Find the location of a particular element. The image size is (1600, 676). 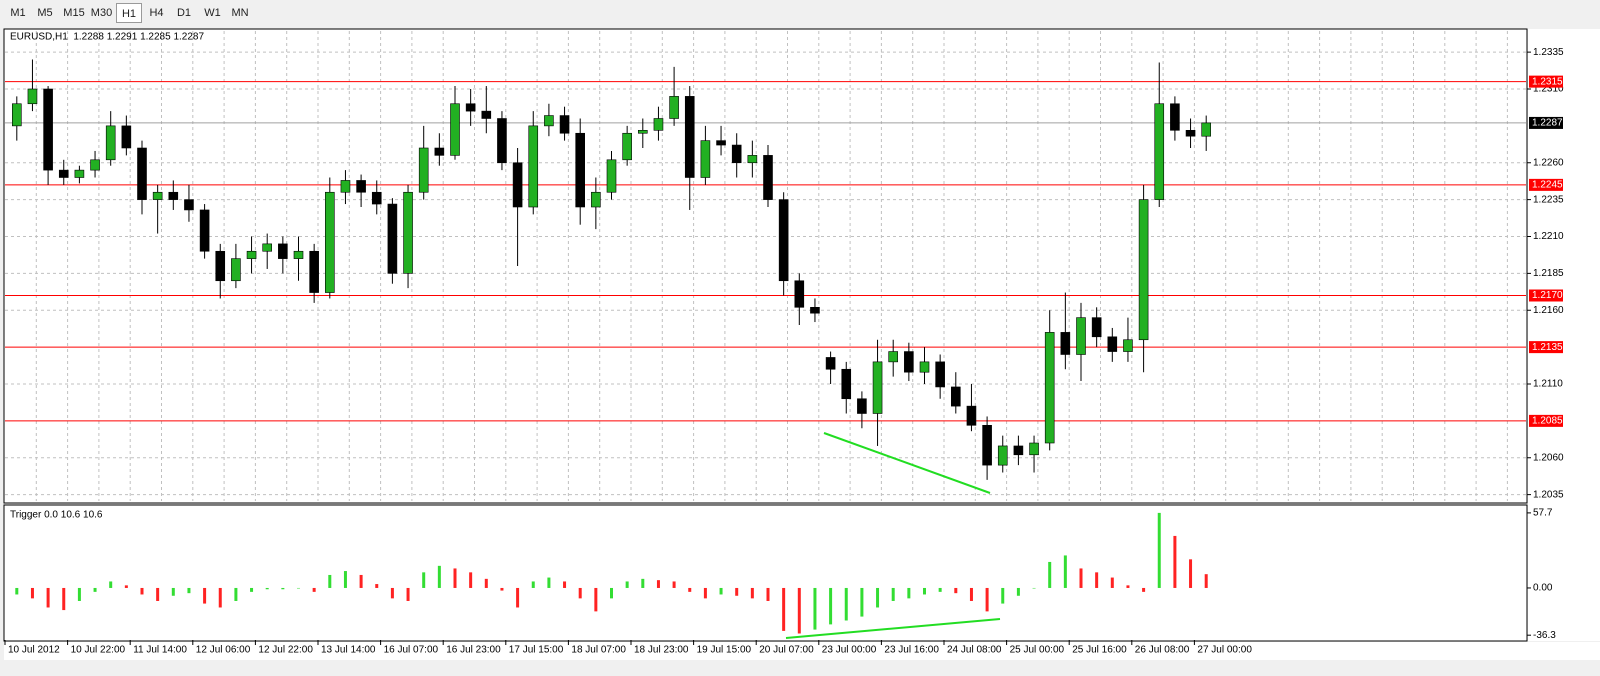

timeframe-button: M5 is located at coordinates (45, 13).